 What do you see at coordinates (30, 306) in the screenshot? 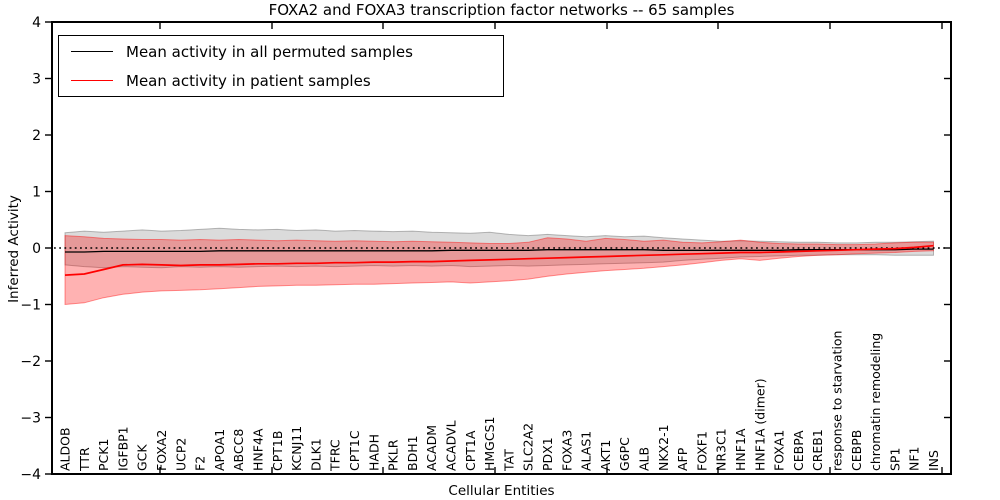
I see `y-tick-label: −1` at bounding box center [30, 306].